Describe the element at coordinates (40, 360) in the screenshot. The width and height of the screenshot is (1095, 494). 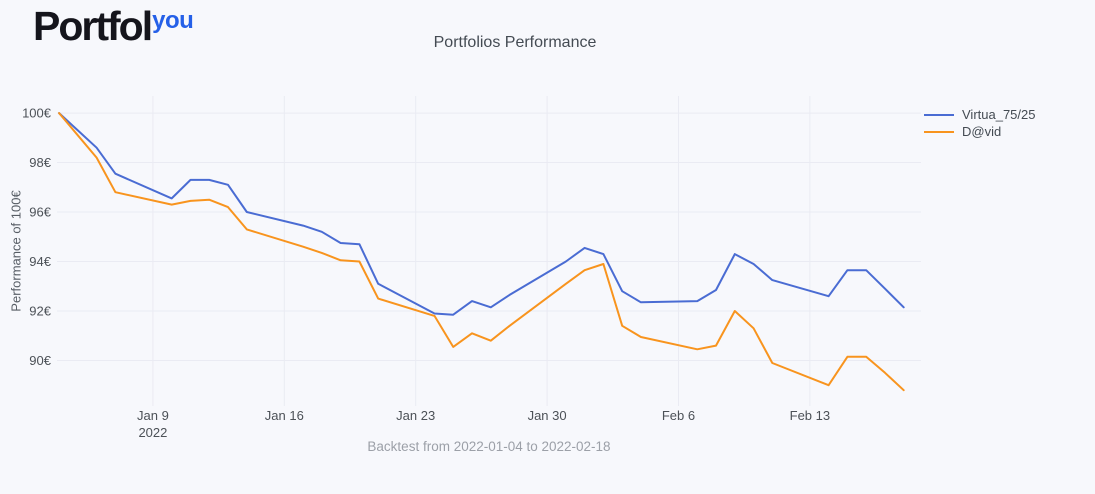
I see `y-tick-label: 90€` at that location.